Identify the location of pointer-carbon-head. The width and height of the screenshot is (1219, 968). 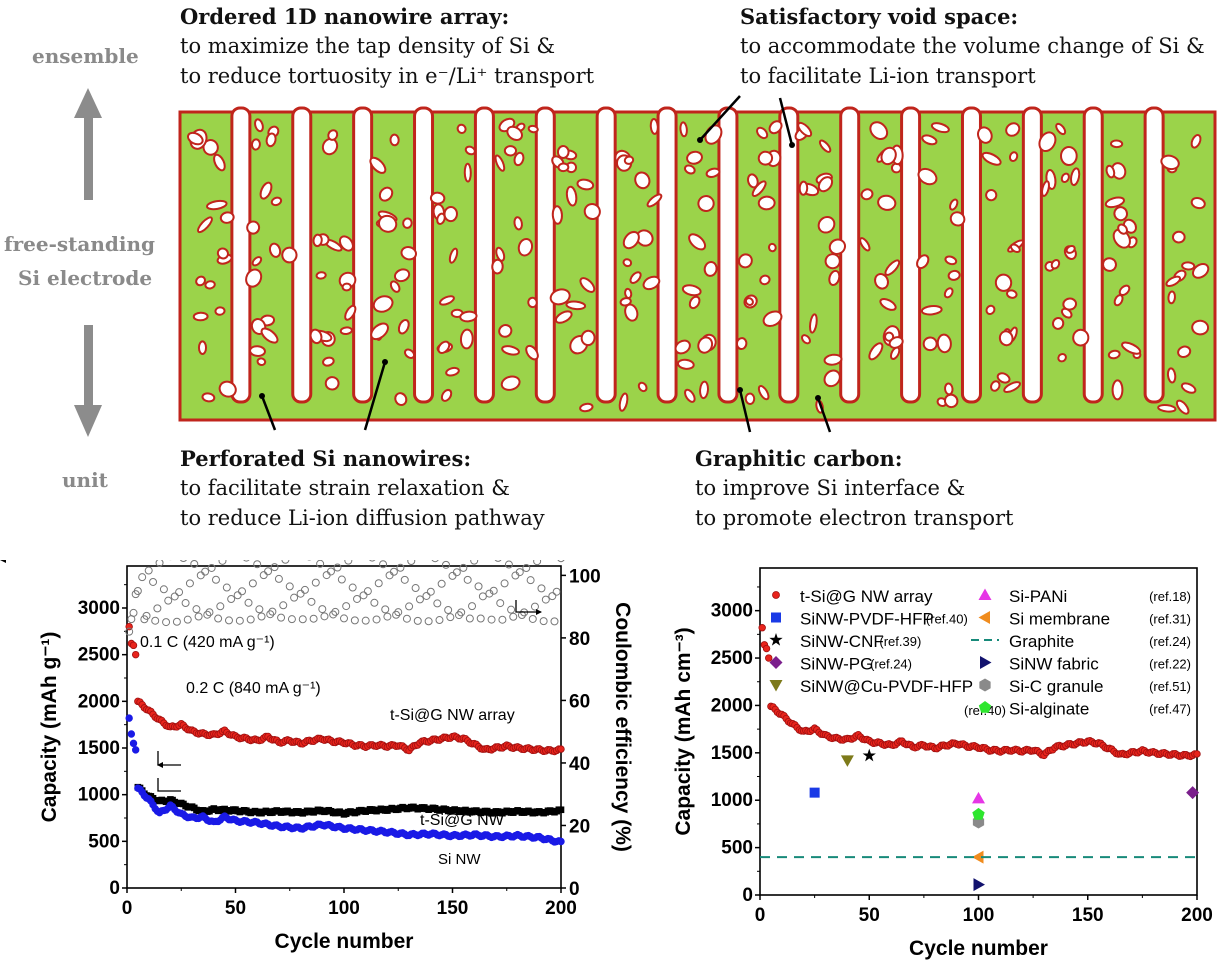
(740, 390).